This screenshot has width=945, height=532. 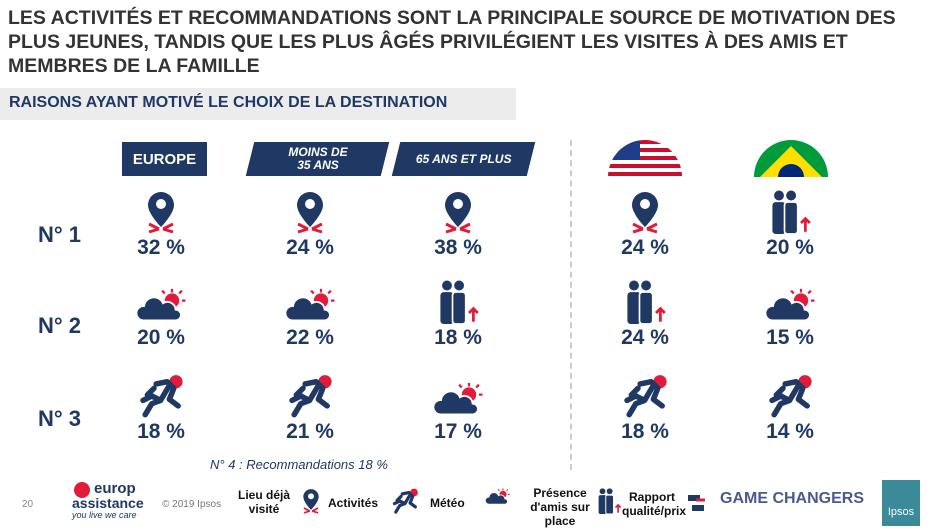 I want to click on percentage-value: 17 %, so click(x=458, y=431).